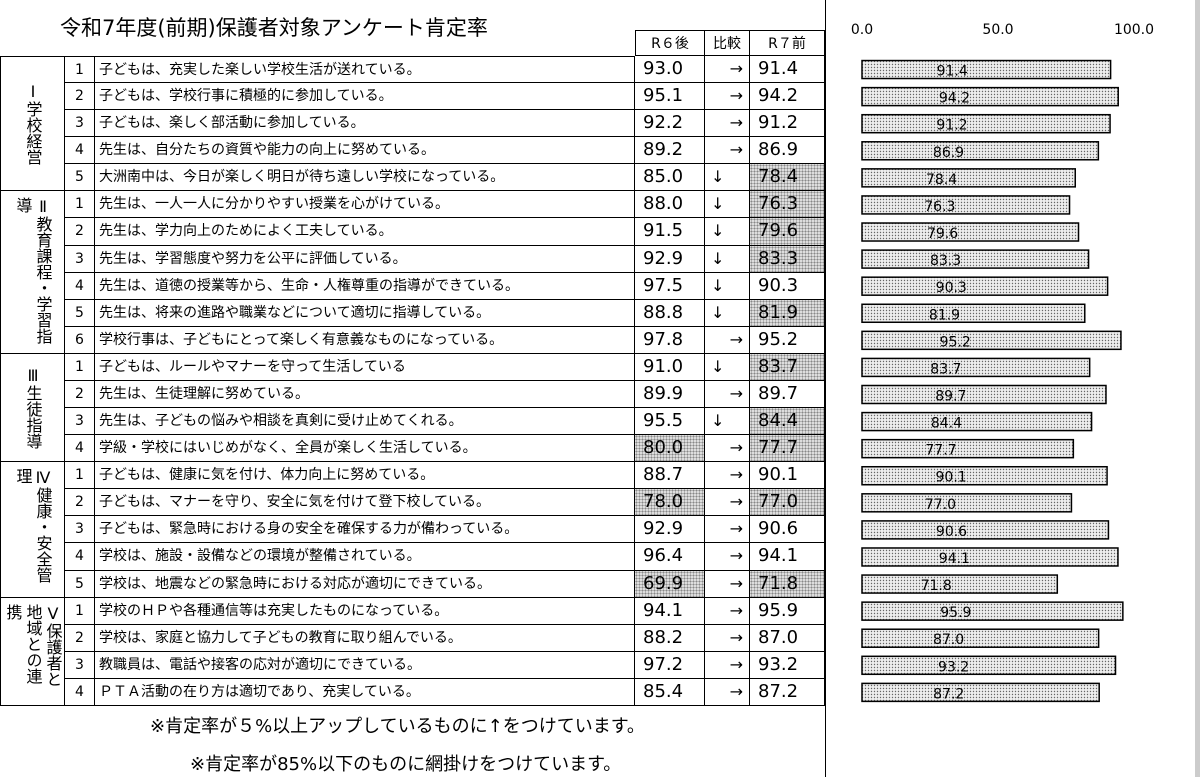  Describe the element at coordinates (365, 313) in the screenshot. I see `item-text: 先生は、将来の進路や職業などについて適切に指導している。` at that location.